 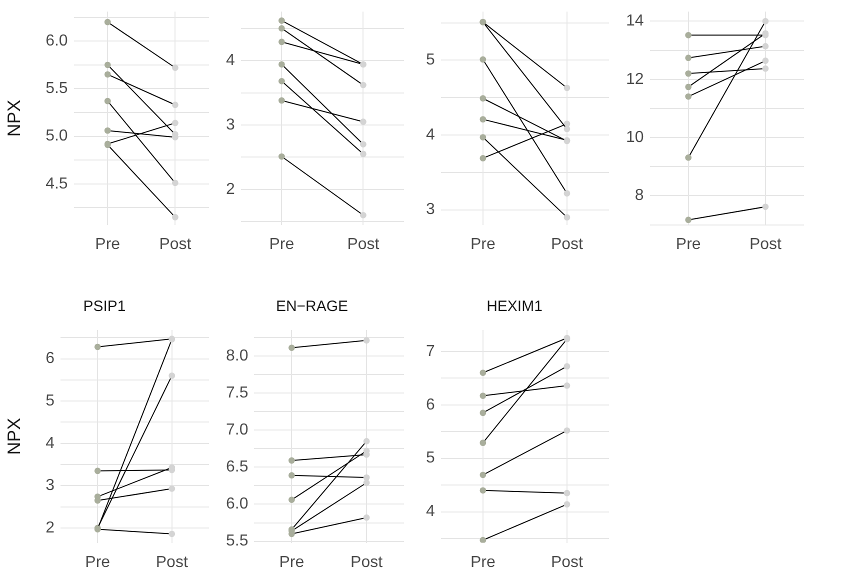 What do you see at coordinates (57, 183) in the screenshot?
I see `y-tick-label: 4.5` at bounding box center [57, 183].